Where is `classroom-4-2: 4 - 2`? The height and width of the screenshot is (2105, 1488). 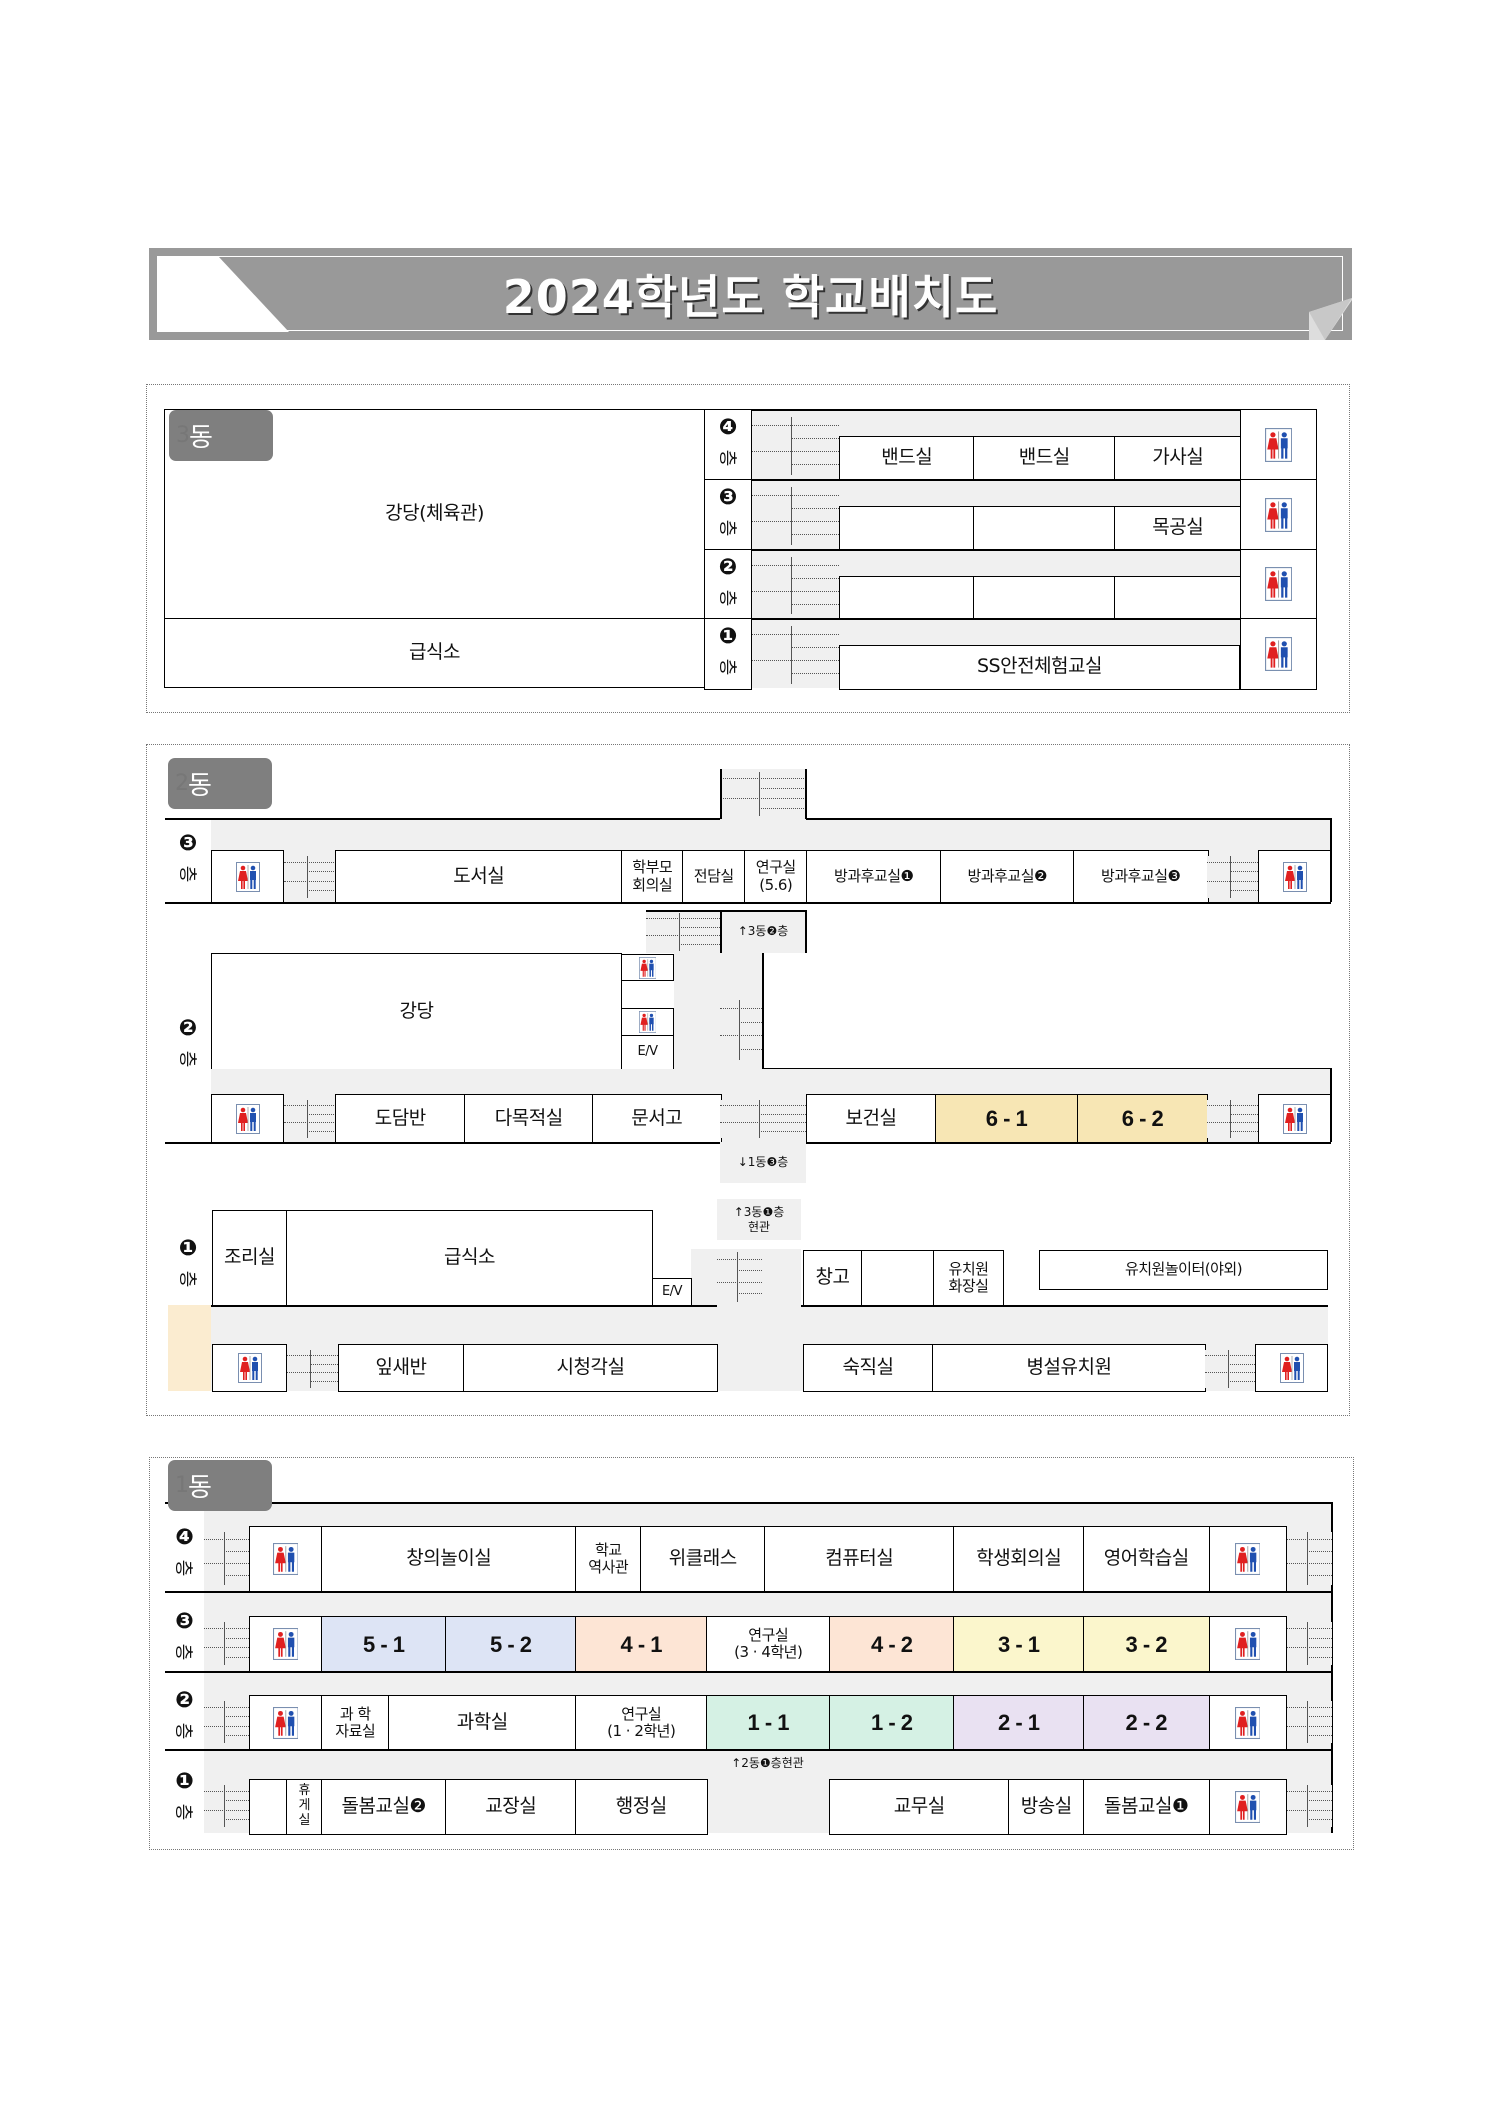 classroom-4-2: 4 - 2 is located at coordinates (892, 1644).